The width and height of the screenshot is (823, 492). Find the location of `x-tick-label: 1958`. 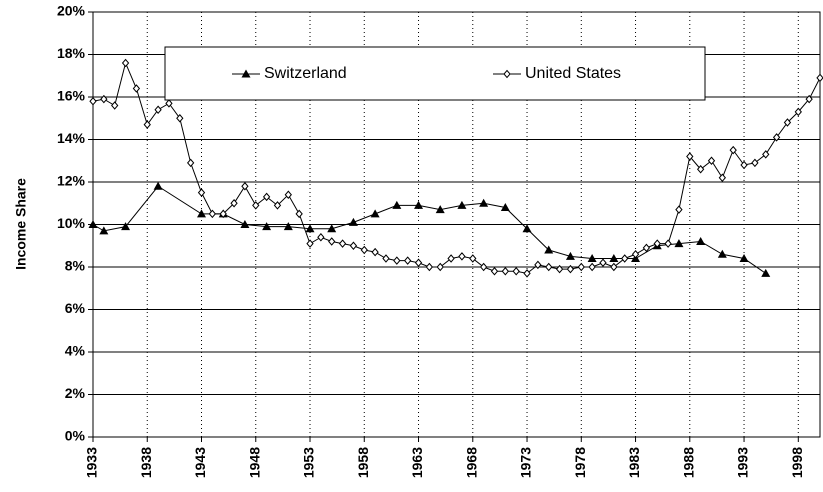

x-tick-label: 1958 is located at coordinates (363, 462).